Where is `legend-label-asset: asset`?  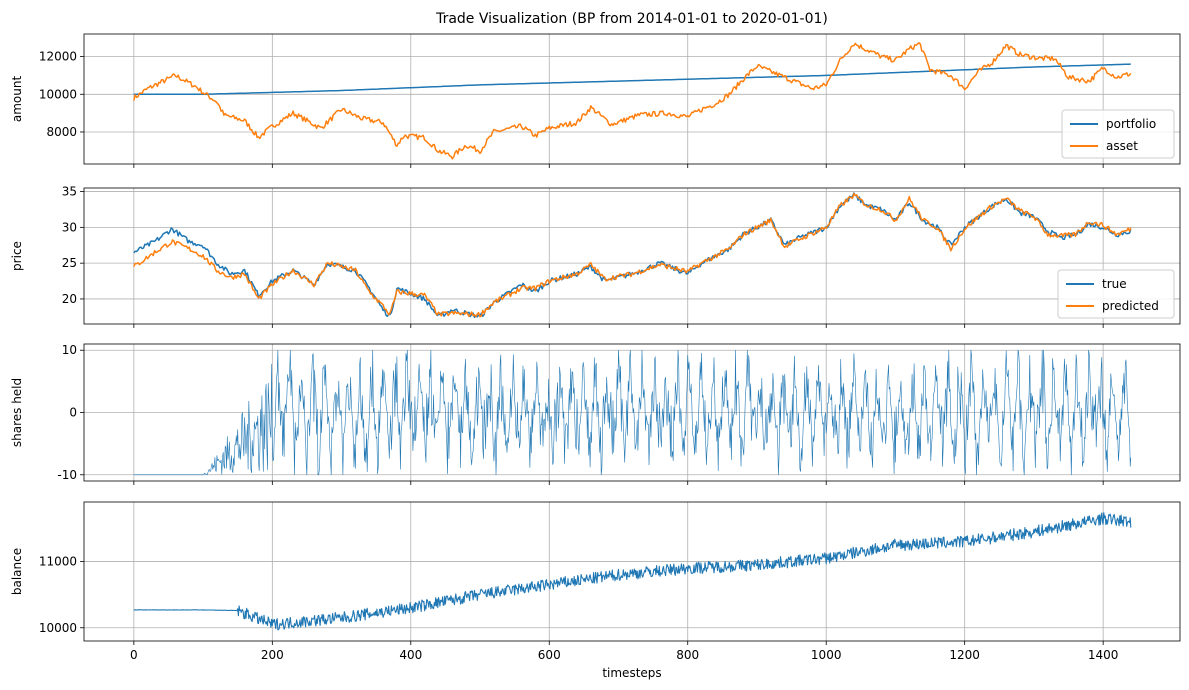
legend-label-asset: asset is located at coordinates (1122, 146).